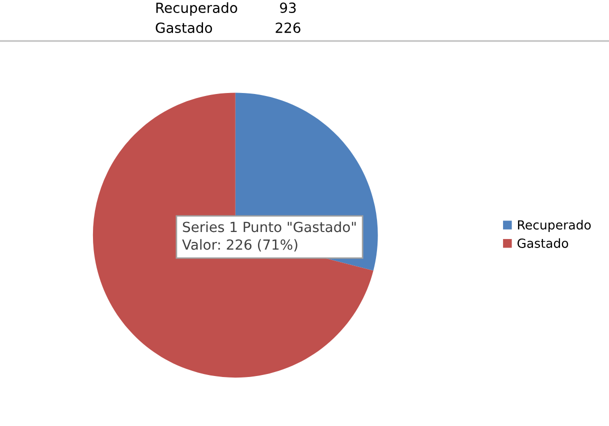 The image size is (609, 426). What do you see at coordinates (554, 226) in the screenshot?
I see `legend-label: Recuperado` at bounding box center [554, 226].